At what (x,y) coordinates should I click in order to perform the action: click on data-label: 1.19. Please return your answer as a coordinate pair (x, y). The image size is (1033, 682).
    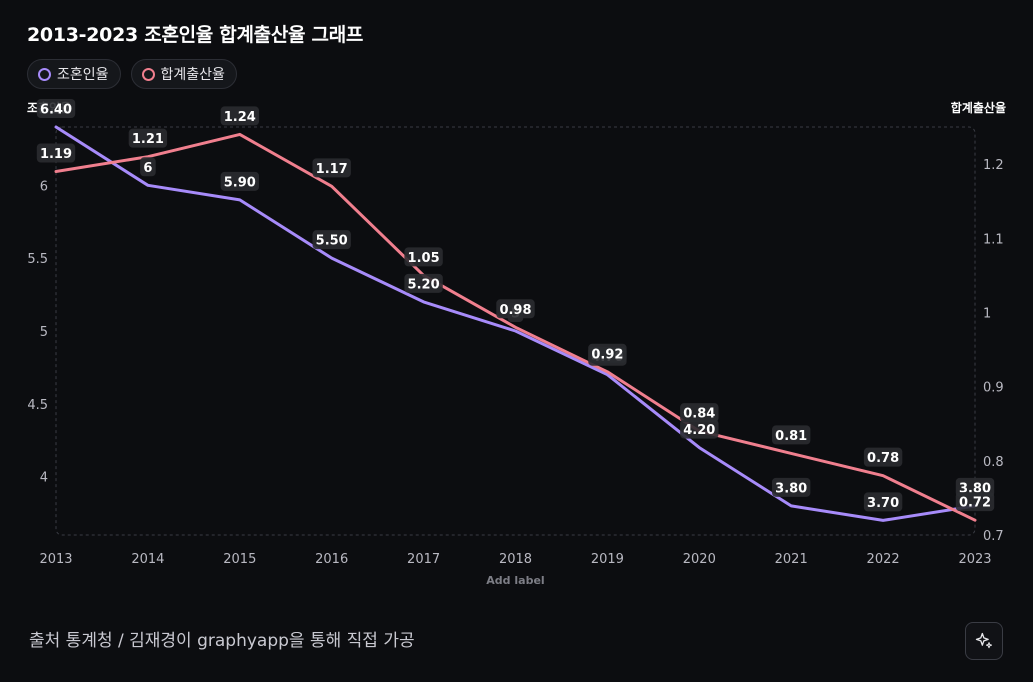
    Looking at the image, I should click on (56, 153).